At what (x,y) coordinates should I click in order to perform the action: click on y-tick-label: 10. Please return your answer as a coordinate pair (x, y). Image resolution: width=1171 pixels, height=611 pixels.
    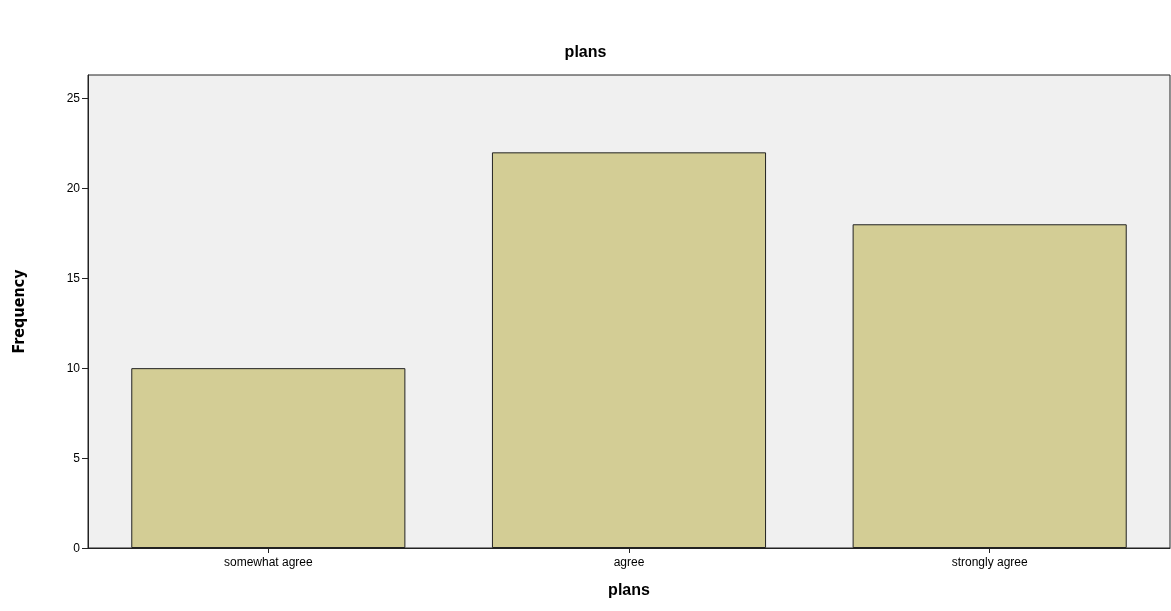
    Looking at the image, I should click on (73, 368).